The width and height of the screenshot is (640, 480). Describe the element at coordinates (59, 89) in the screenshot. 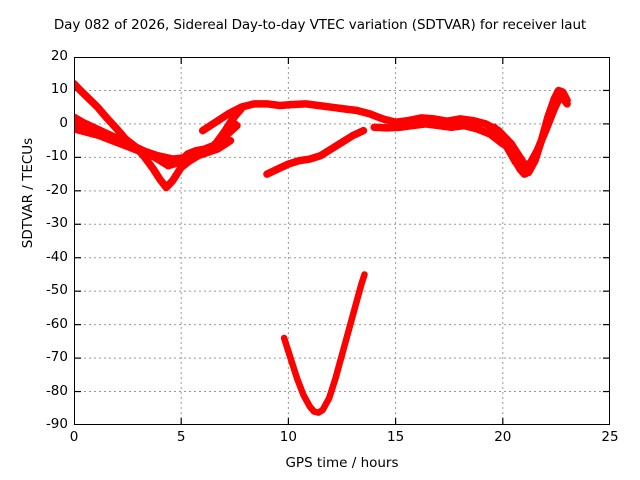

I see `y-tick-label: 10` at that location.